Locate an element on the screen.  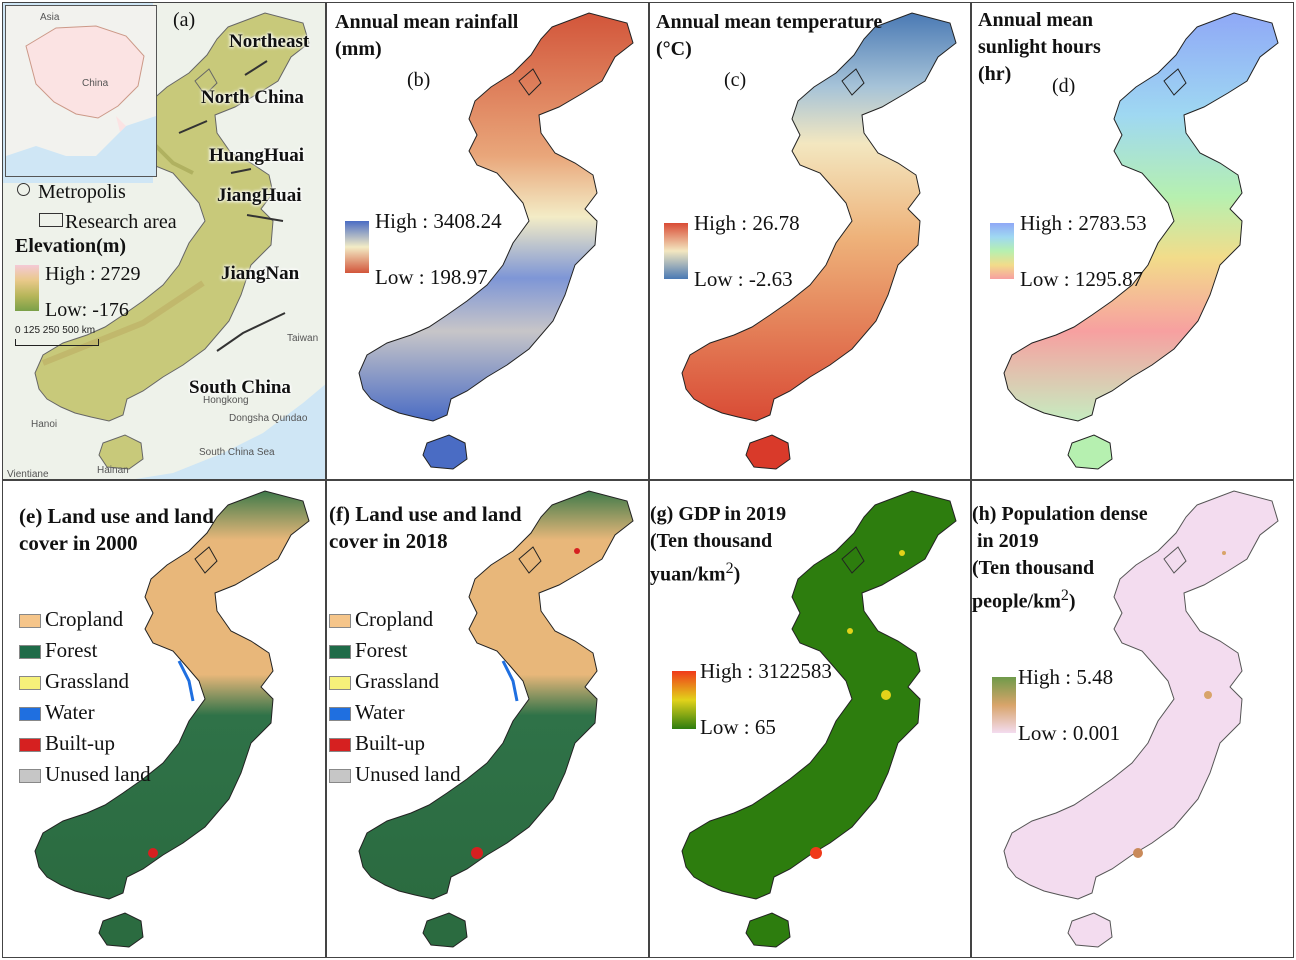
panel-c-title-line2: (°C) is located at coordinates (674, 49).